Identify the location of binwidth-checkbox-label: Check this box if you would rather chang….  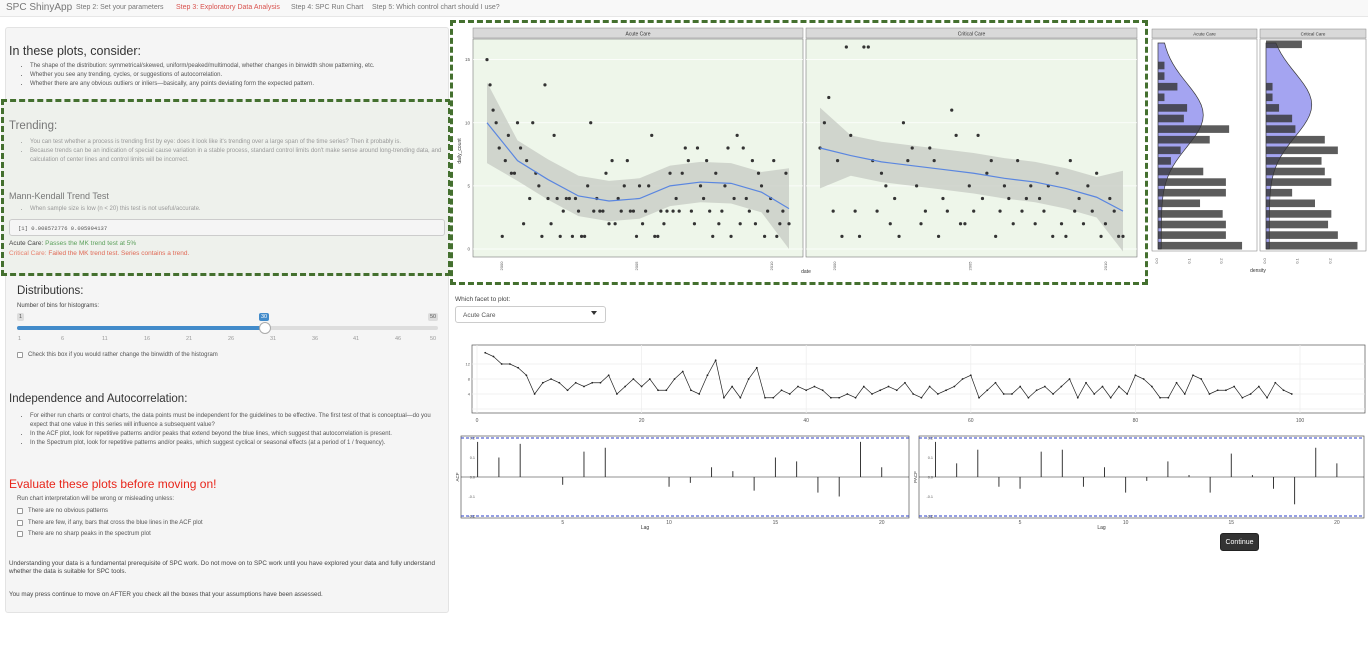
(123, 355).